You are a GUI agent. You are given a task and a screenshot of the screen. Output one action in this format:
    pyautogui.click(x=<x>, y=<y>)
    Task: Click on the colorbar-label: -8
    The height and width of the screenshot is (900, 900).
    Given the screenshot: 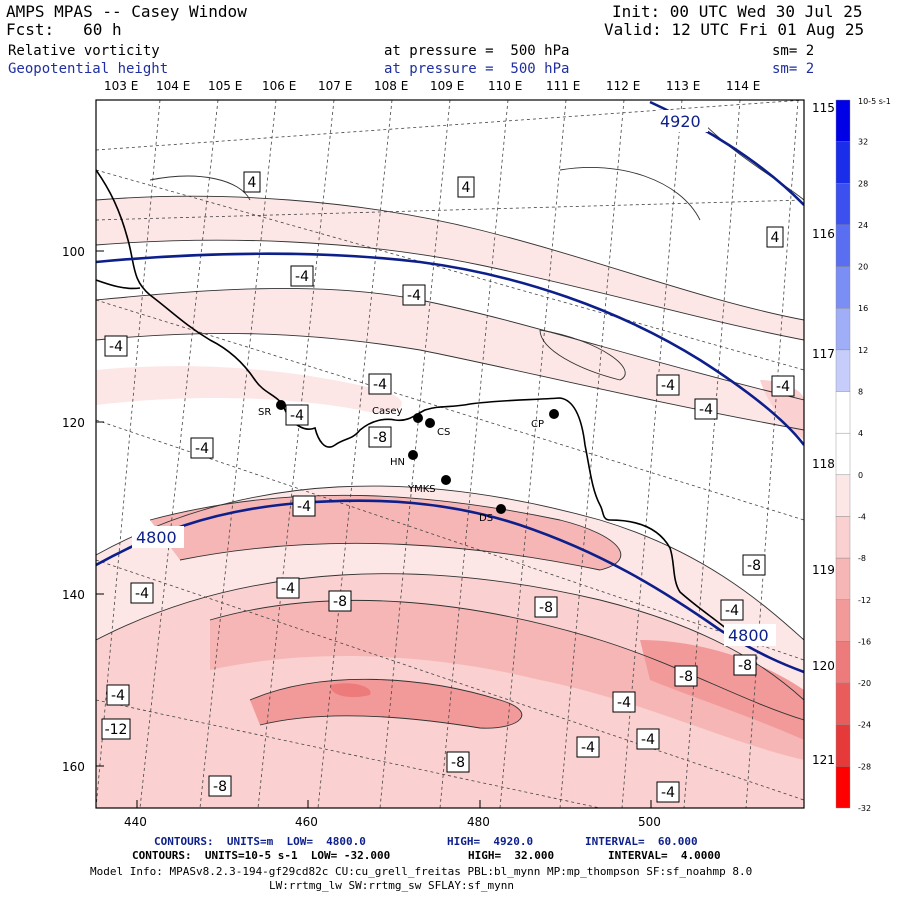 What is the action you would take?
    pyautogui.click(x=862, y=558)
    